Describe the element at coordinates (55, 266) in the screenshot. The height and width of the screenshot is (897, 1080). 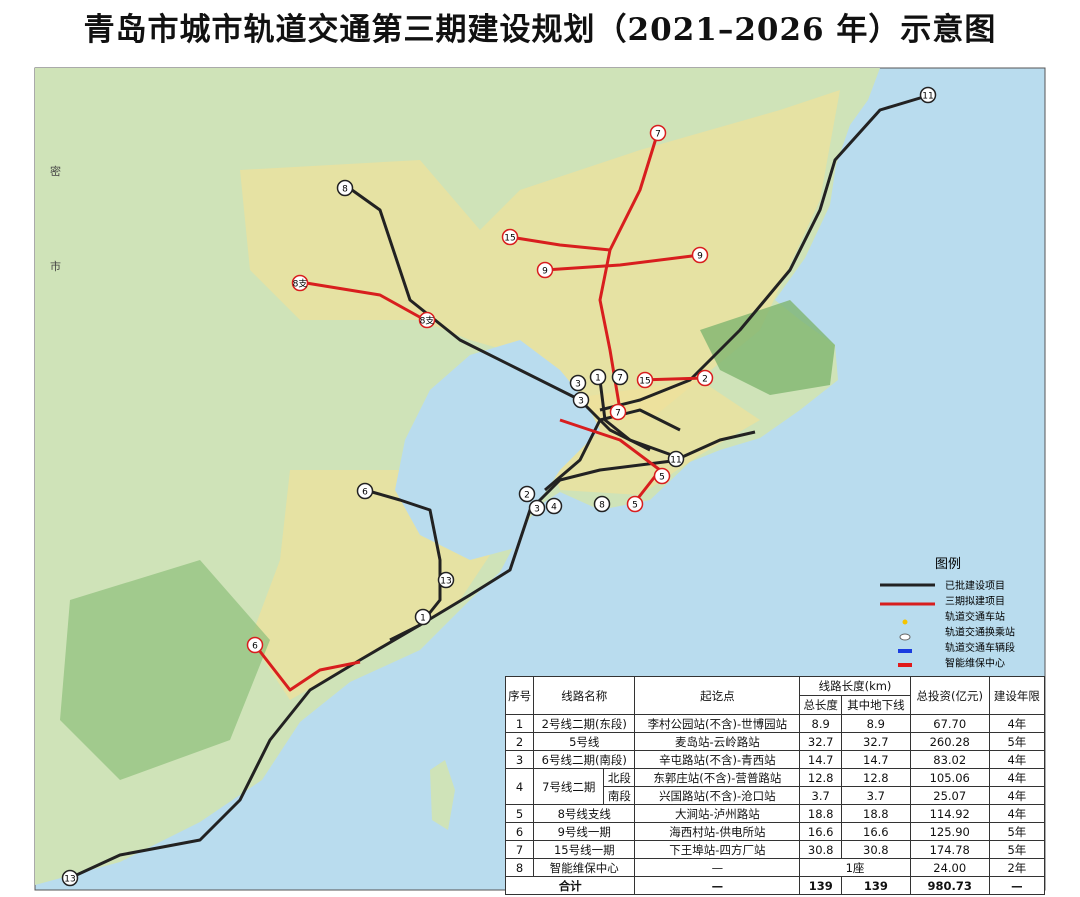
I see `place-label: 市` at that location.